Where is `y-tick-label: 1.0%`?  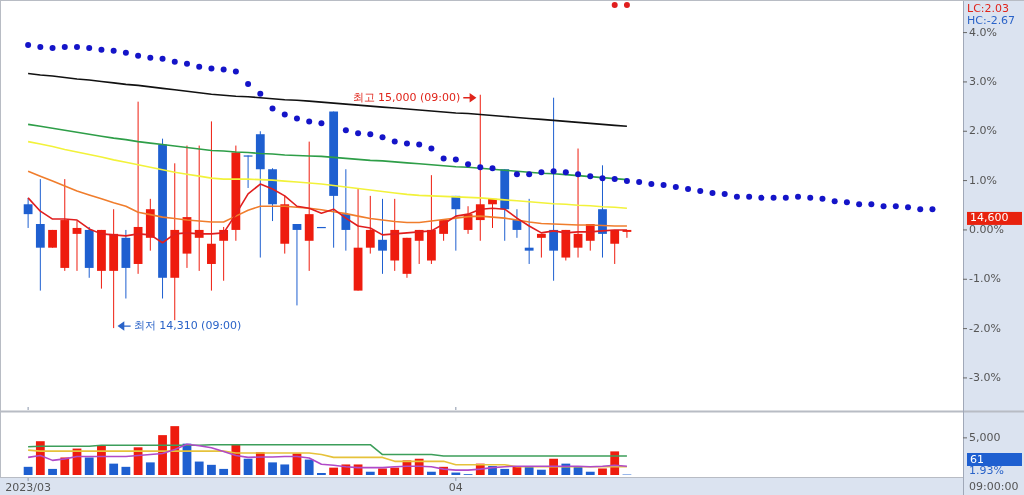 y-tick-label: 1.0% is located at coordinates (983, 180).